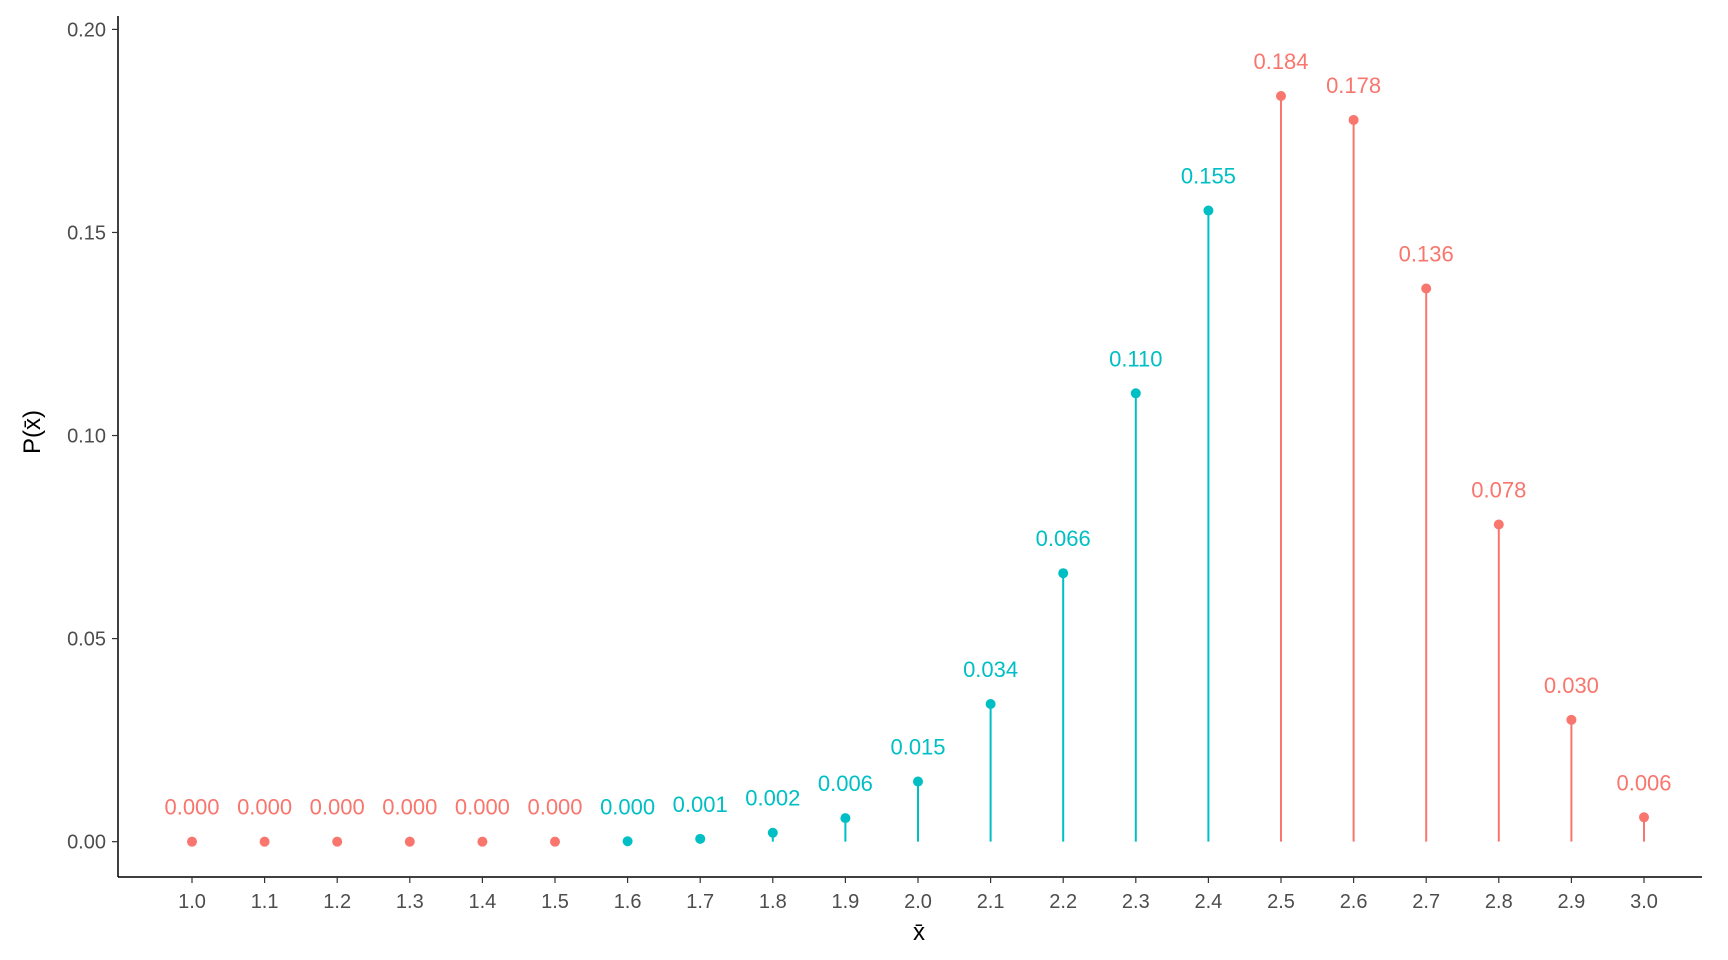  Describe the element at coordinates (86, 233) in the screenshot. I see `y-tick-label: 0.15` at that location.